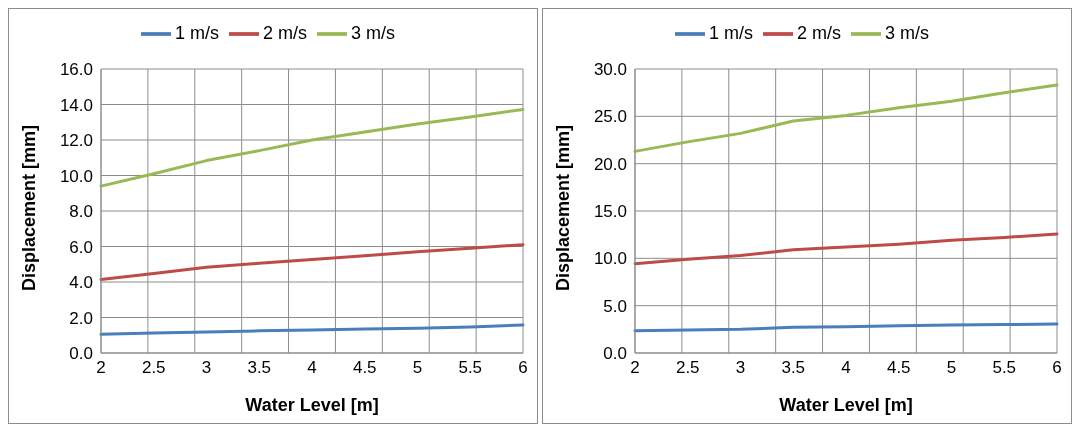  I want to click on y-tick-label: 15.0, so click(610, 212).